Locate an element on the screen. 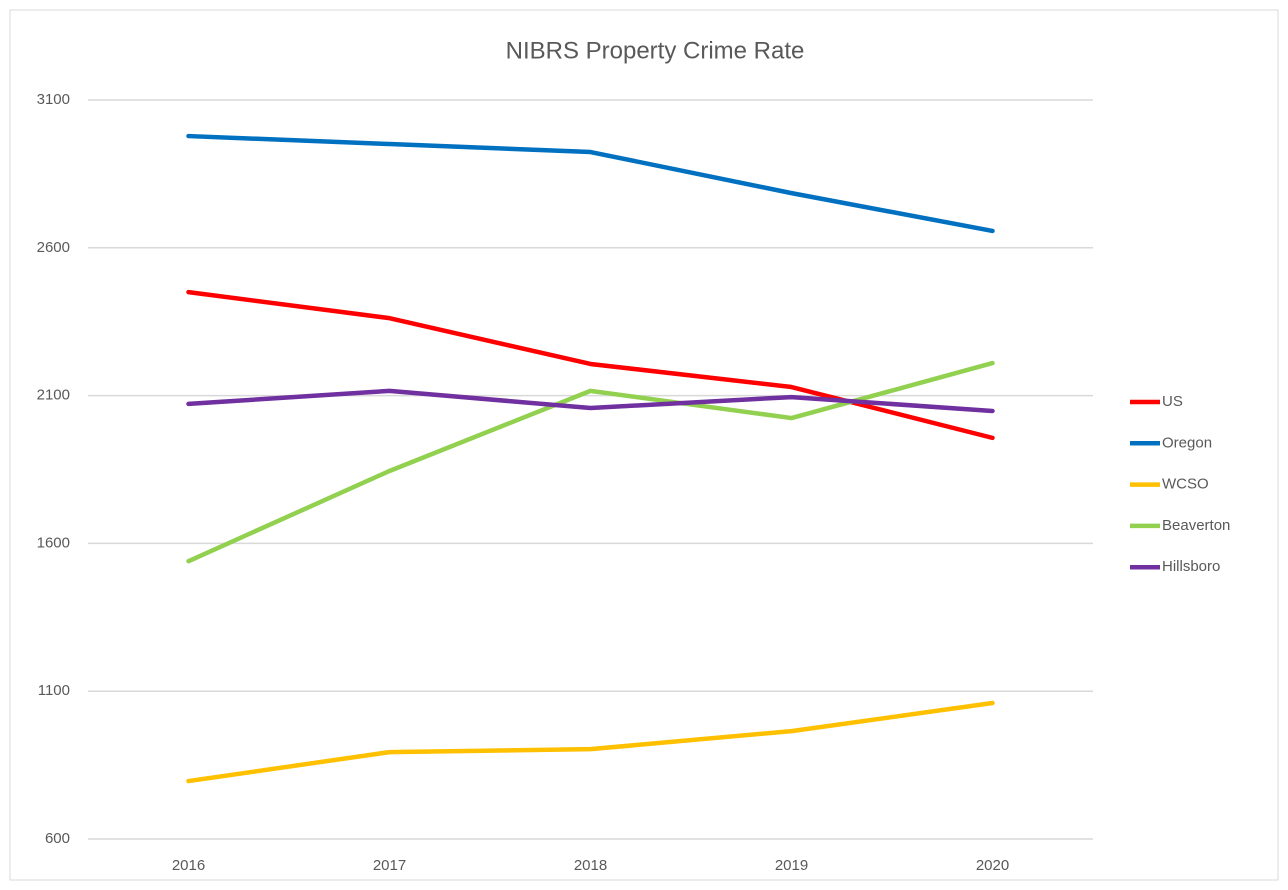 This screenshot has width=1288, height=890. legend-label: Hillsboro is located at coordinates (1191, 566).